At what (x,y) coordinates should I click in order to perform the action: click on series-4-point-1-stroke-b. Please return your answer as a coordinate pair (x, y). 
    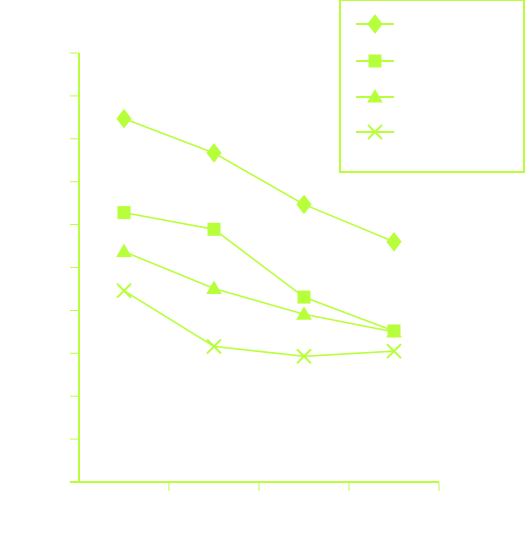
    Looking at the image, I should click on (124, 290).